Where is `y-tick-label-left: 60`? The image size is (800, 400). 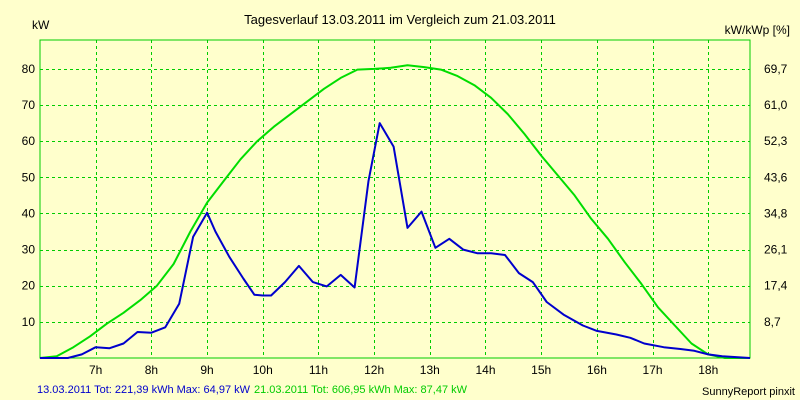
y-tick-label-left: 60 is located at coordinates (29, 141).